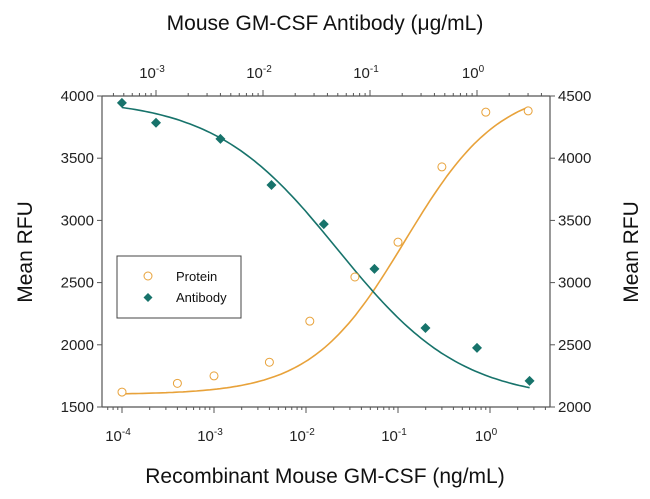  What do you see at coordinates (118, 436) in the screenshot?
I see `bottom-tick-label: 10⁻⁴` at bounding box center [118, 436].